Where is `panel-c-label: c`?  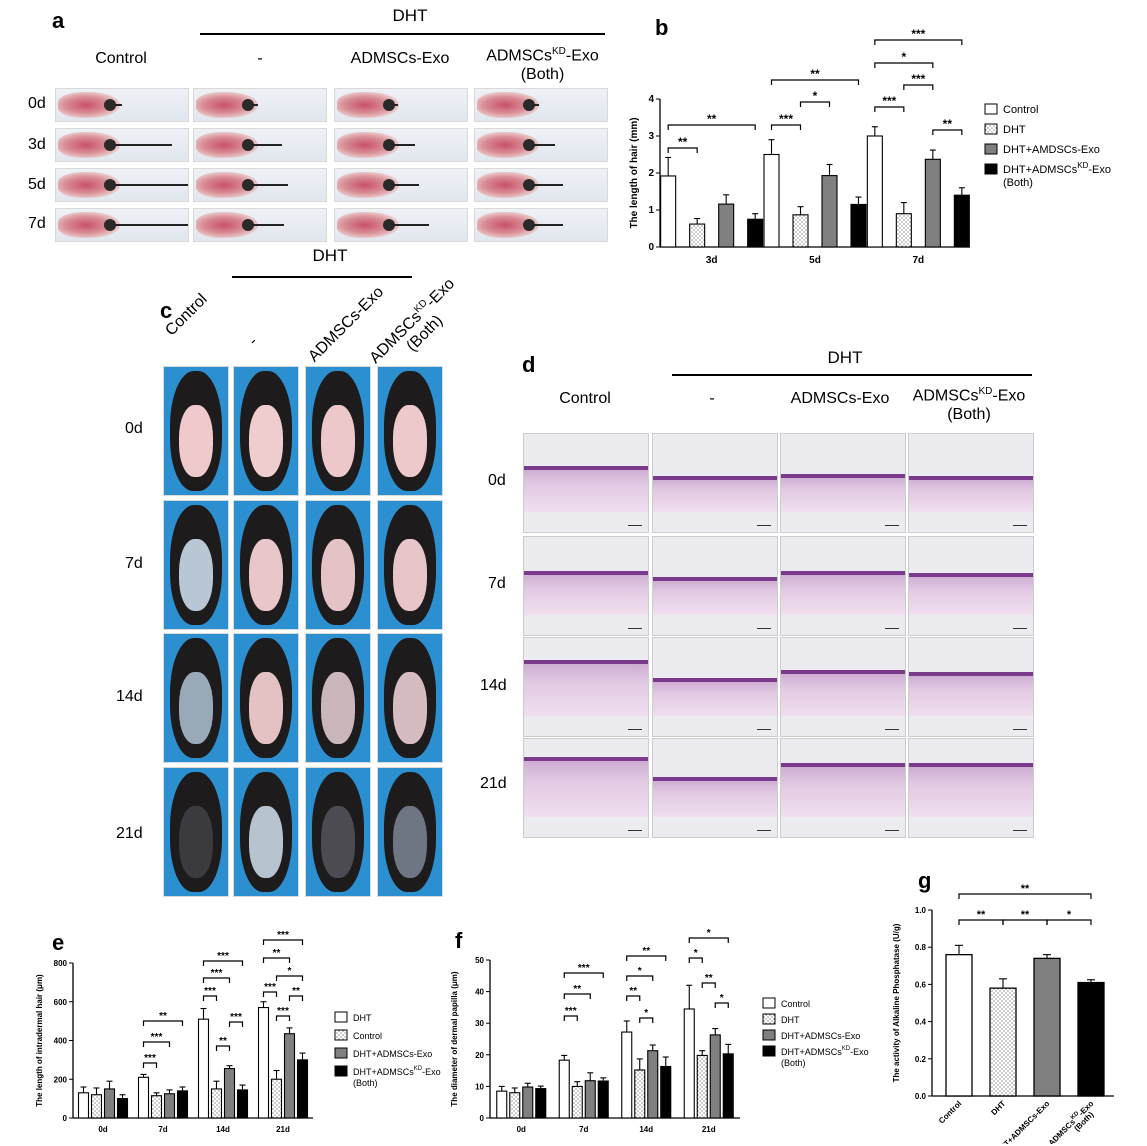
panel-c-label: c is located at coordinates (166, 310).